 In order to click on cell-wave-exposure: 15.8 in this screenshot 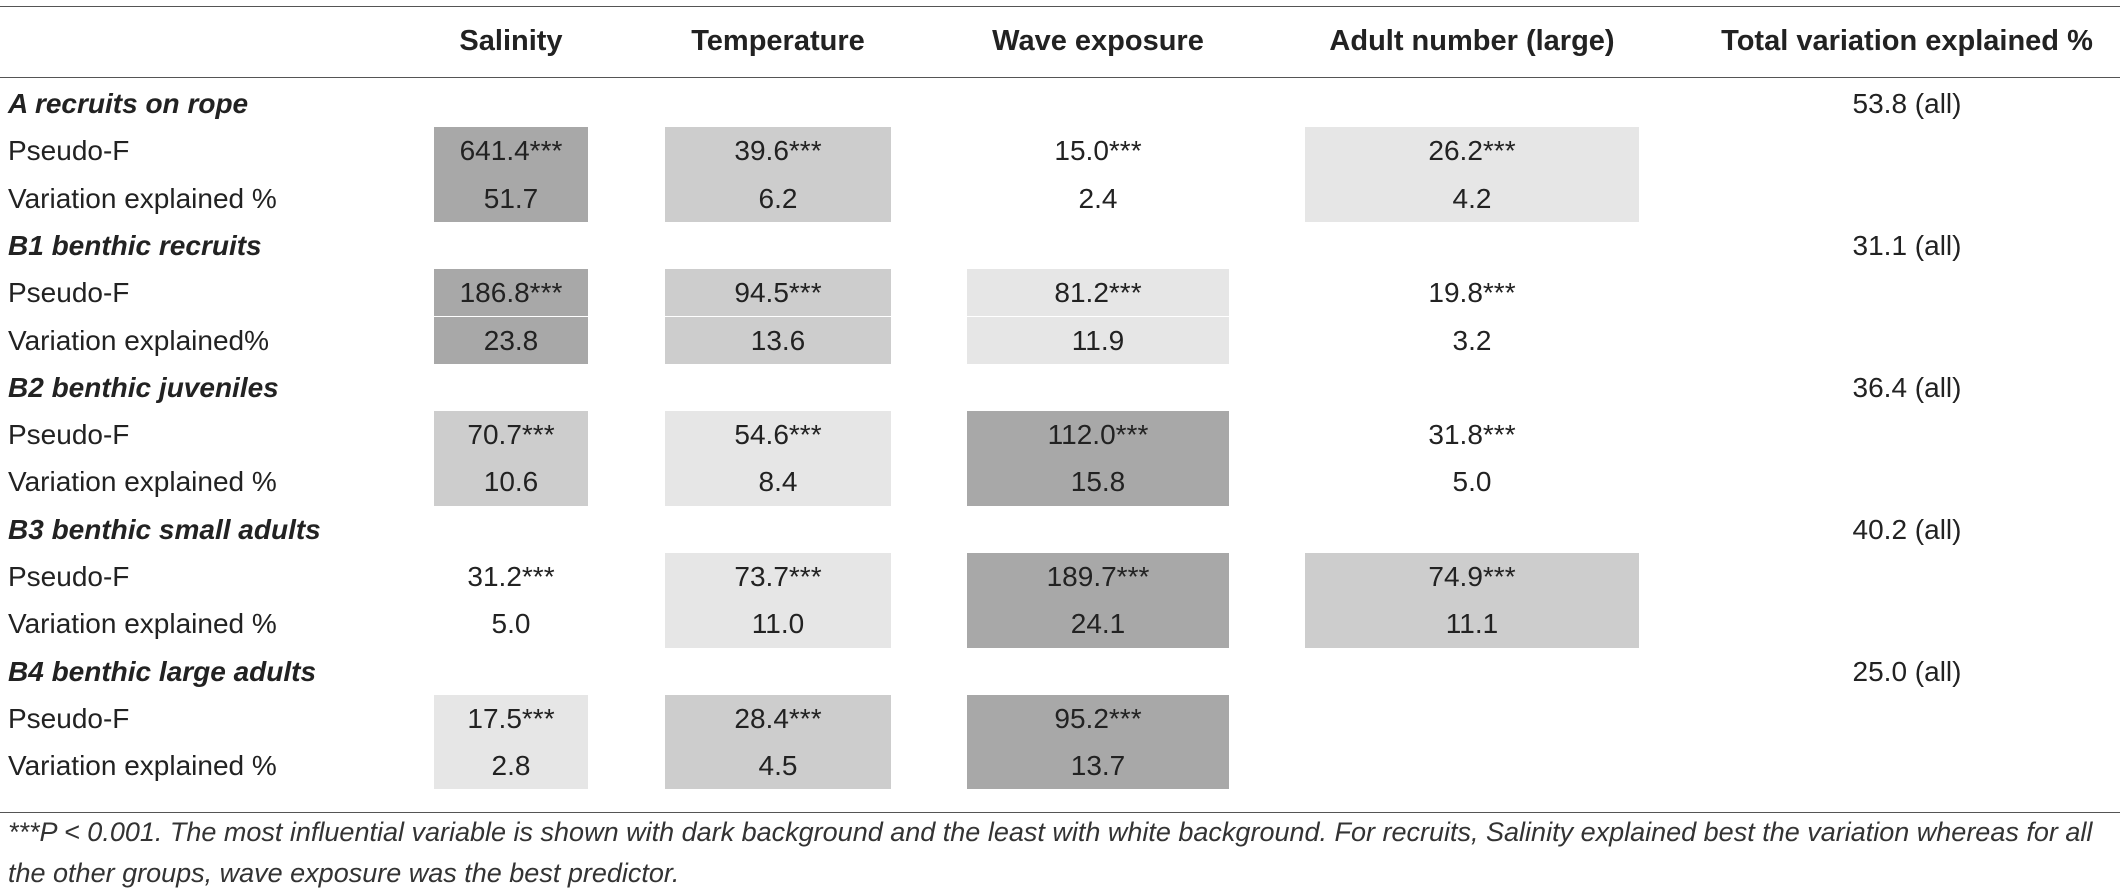, I will do `click(1098, 482)`.